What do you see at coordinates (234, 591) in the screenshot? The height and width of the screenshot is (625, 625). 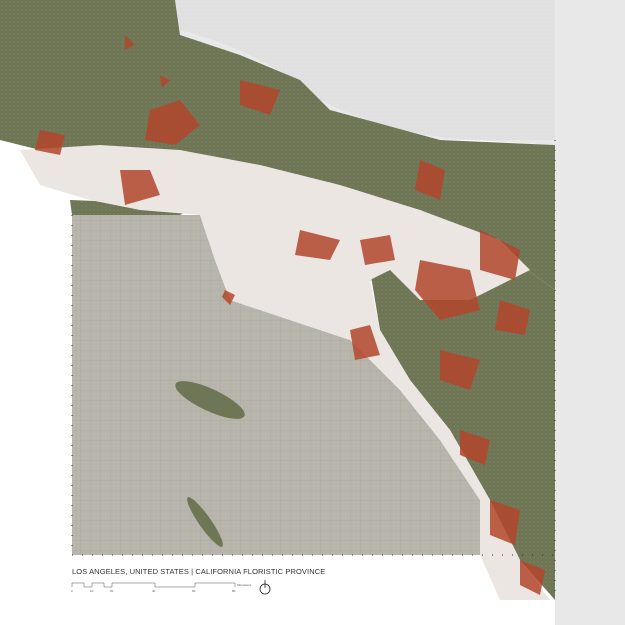 I see `scale-tick: 80` at bounding box center [234, 591].